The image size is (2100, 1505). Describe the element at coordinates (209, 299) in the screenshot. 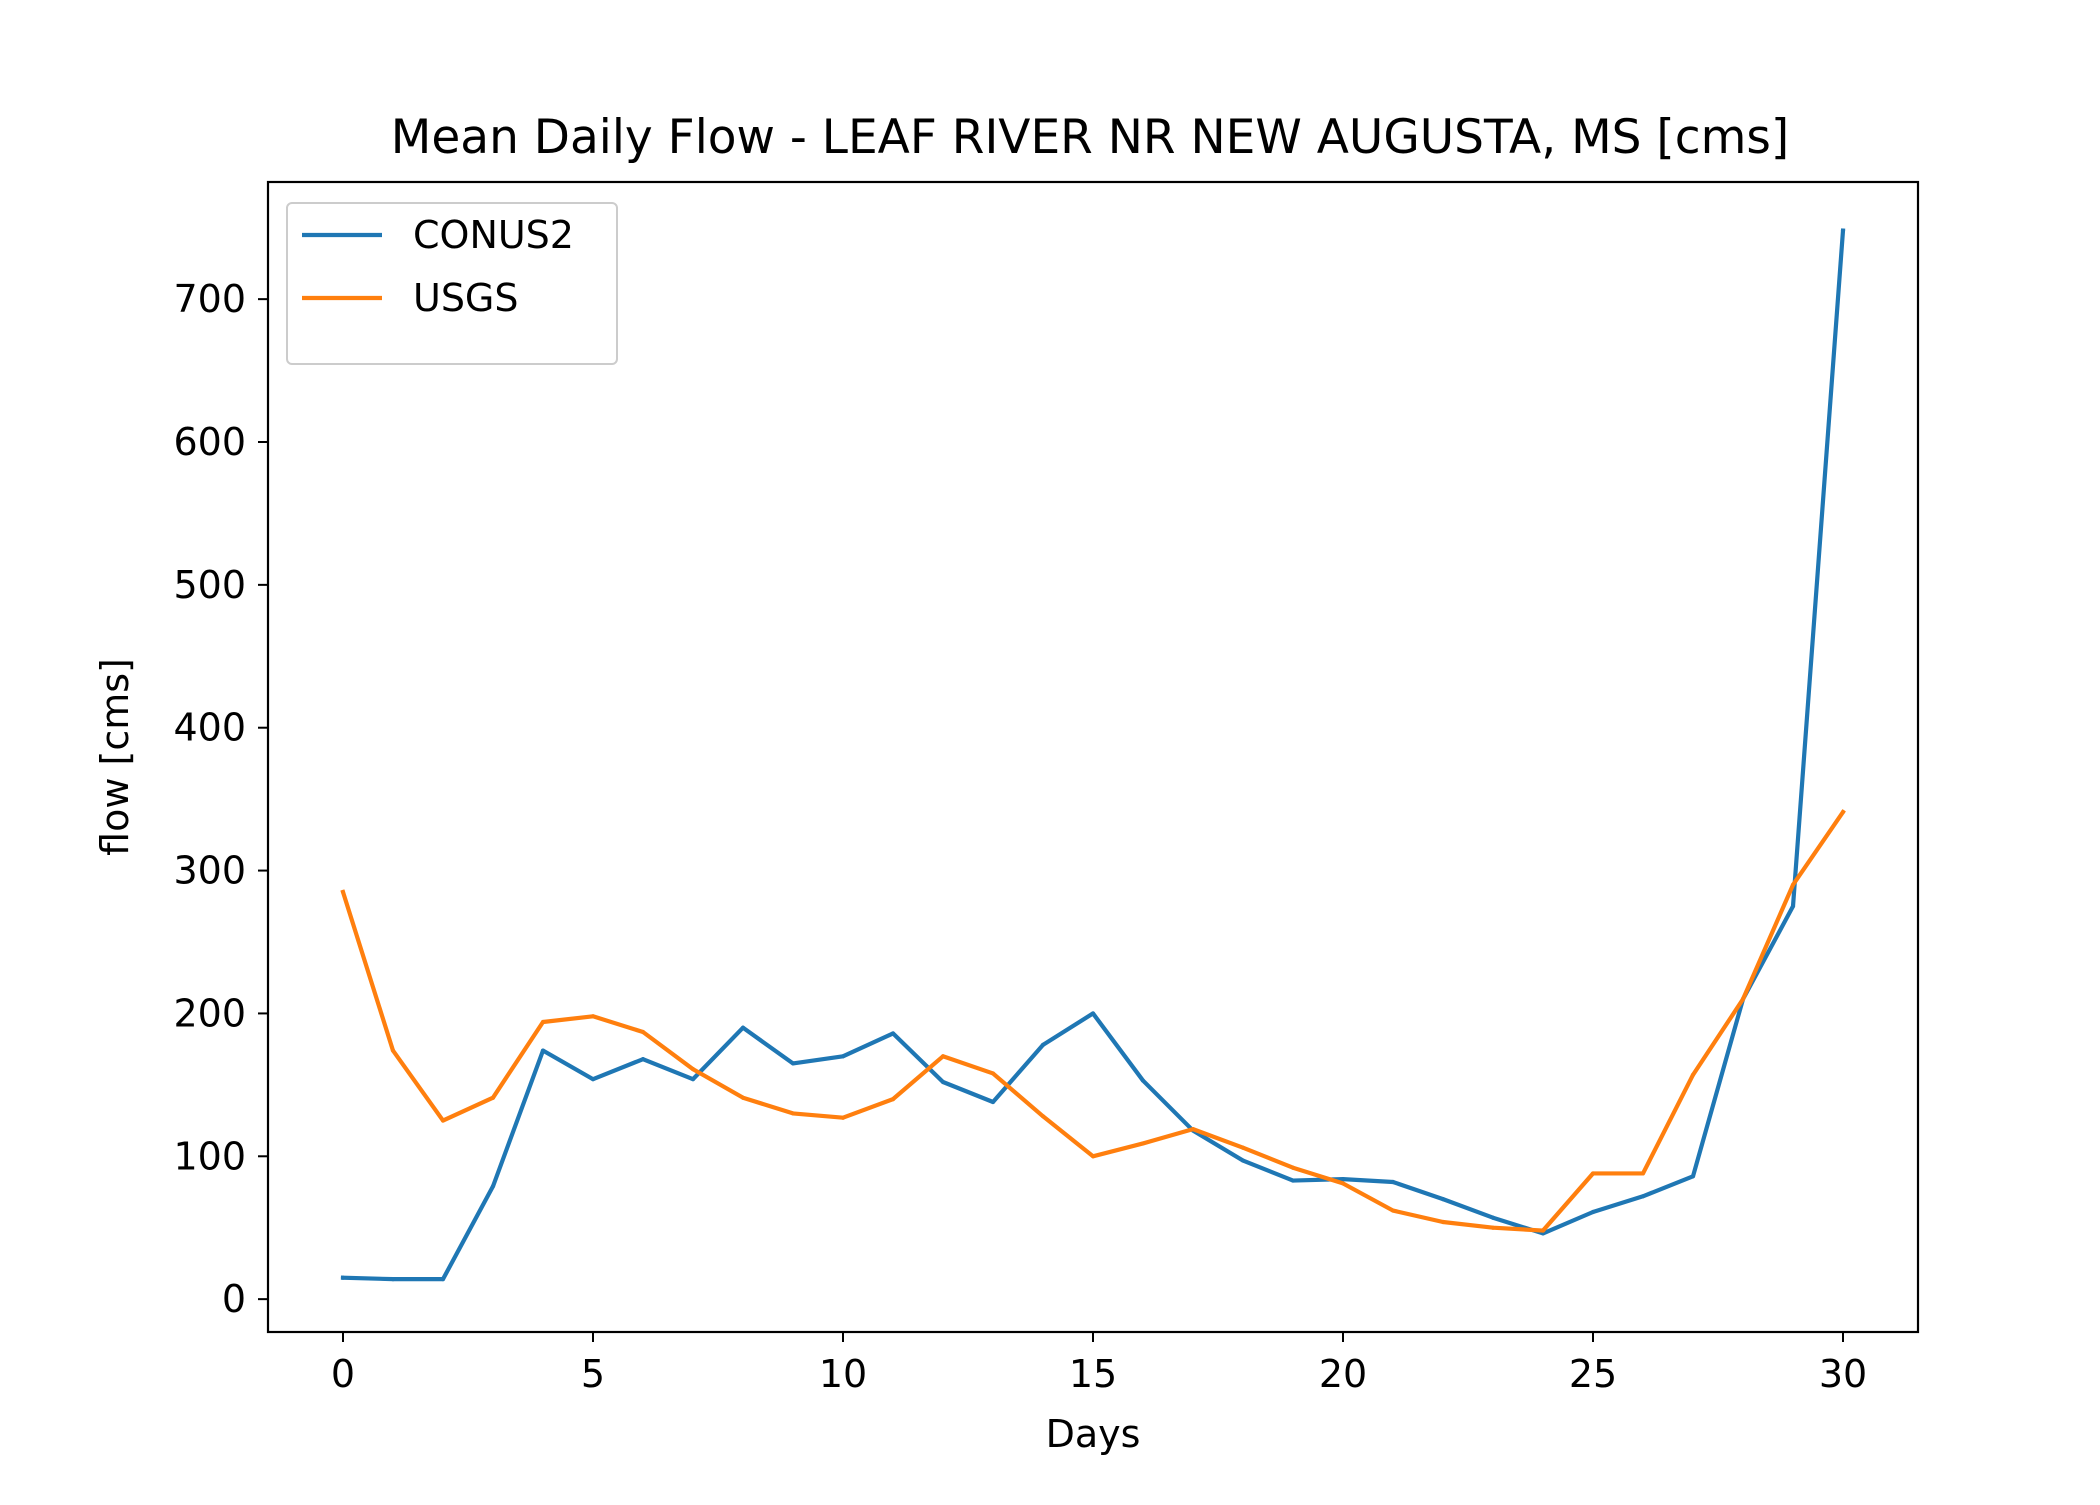

I see `y-tick-label: 700` at that location.